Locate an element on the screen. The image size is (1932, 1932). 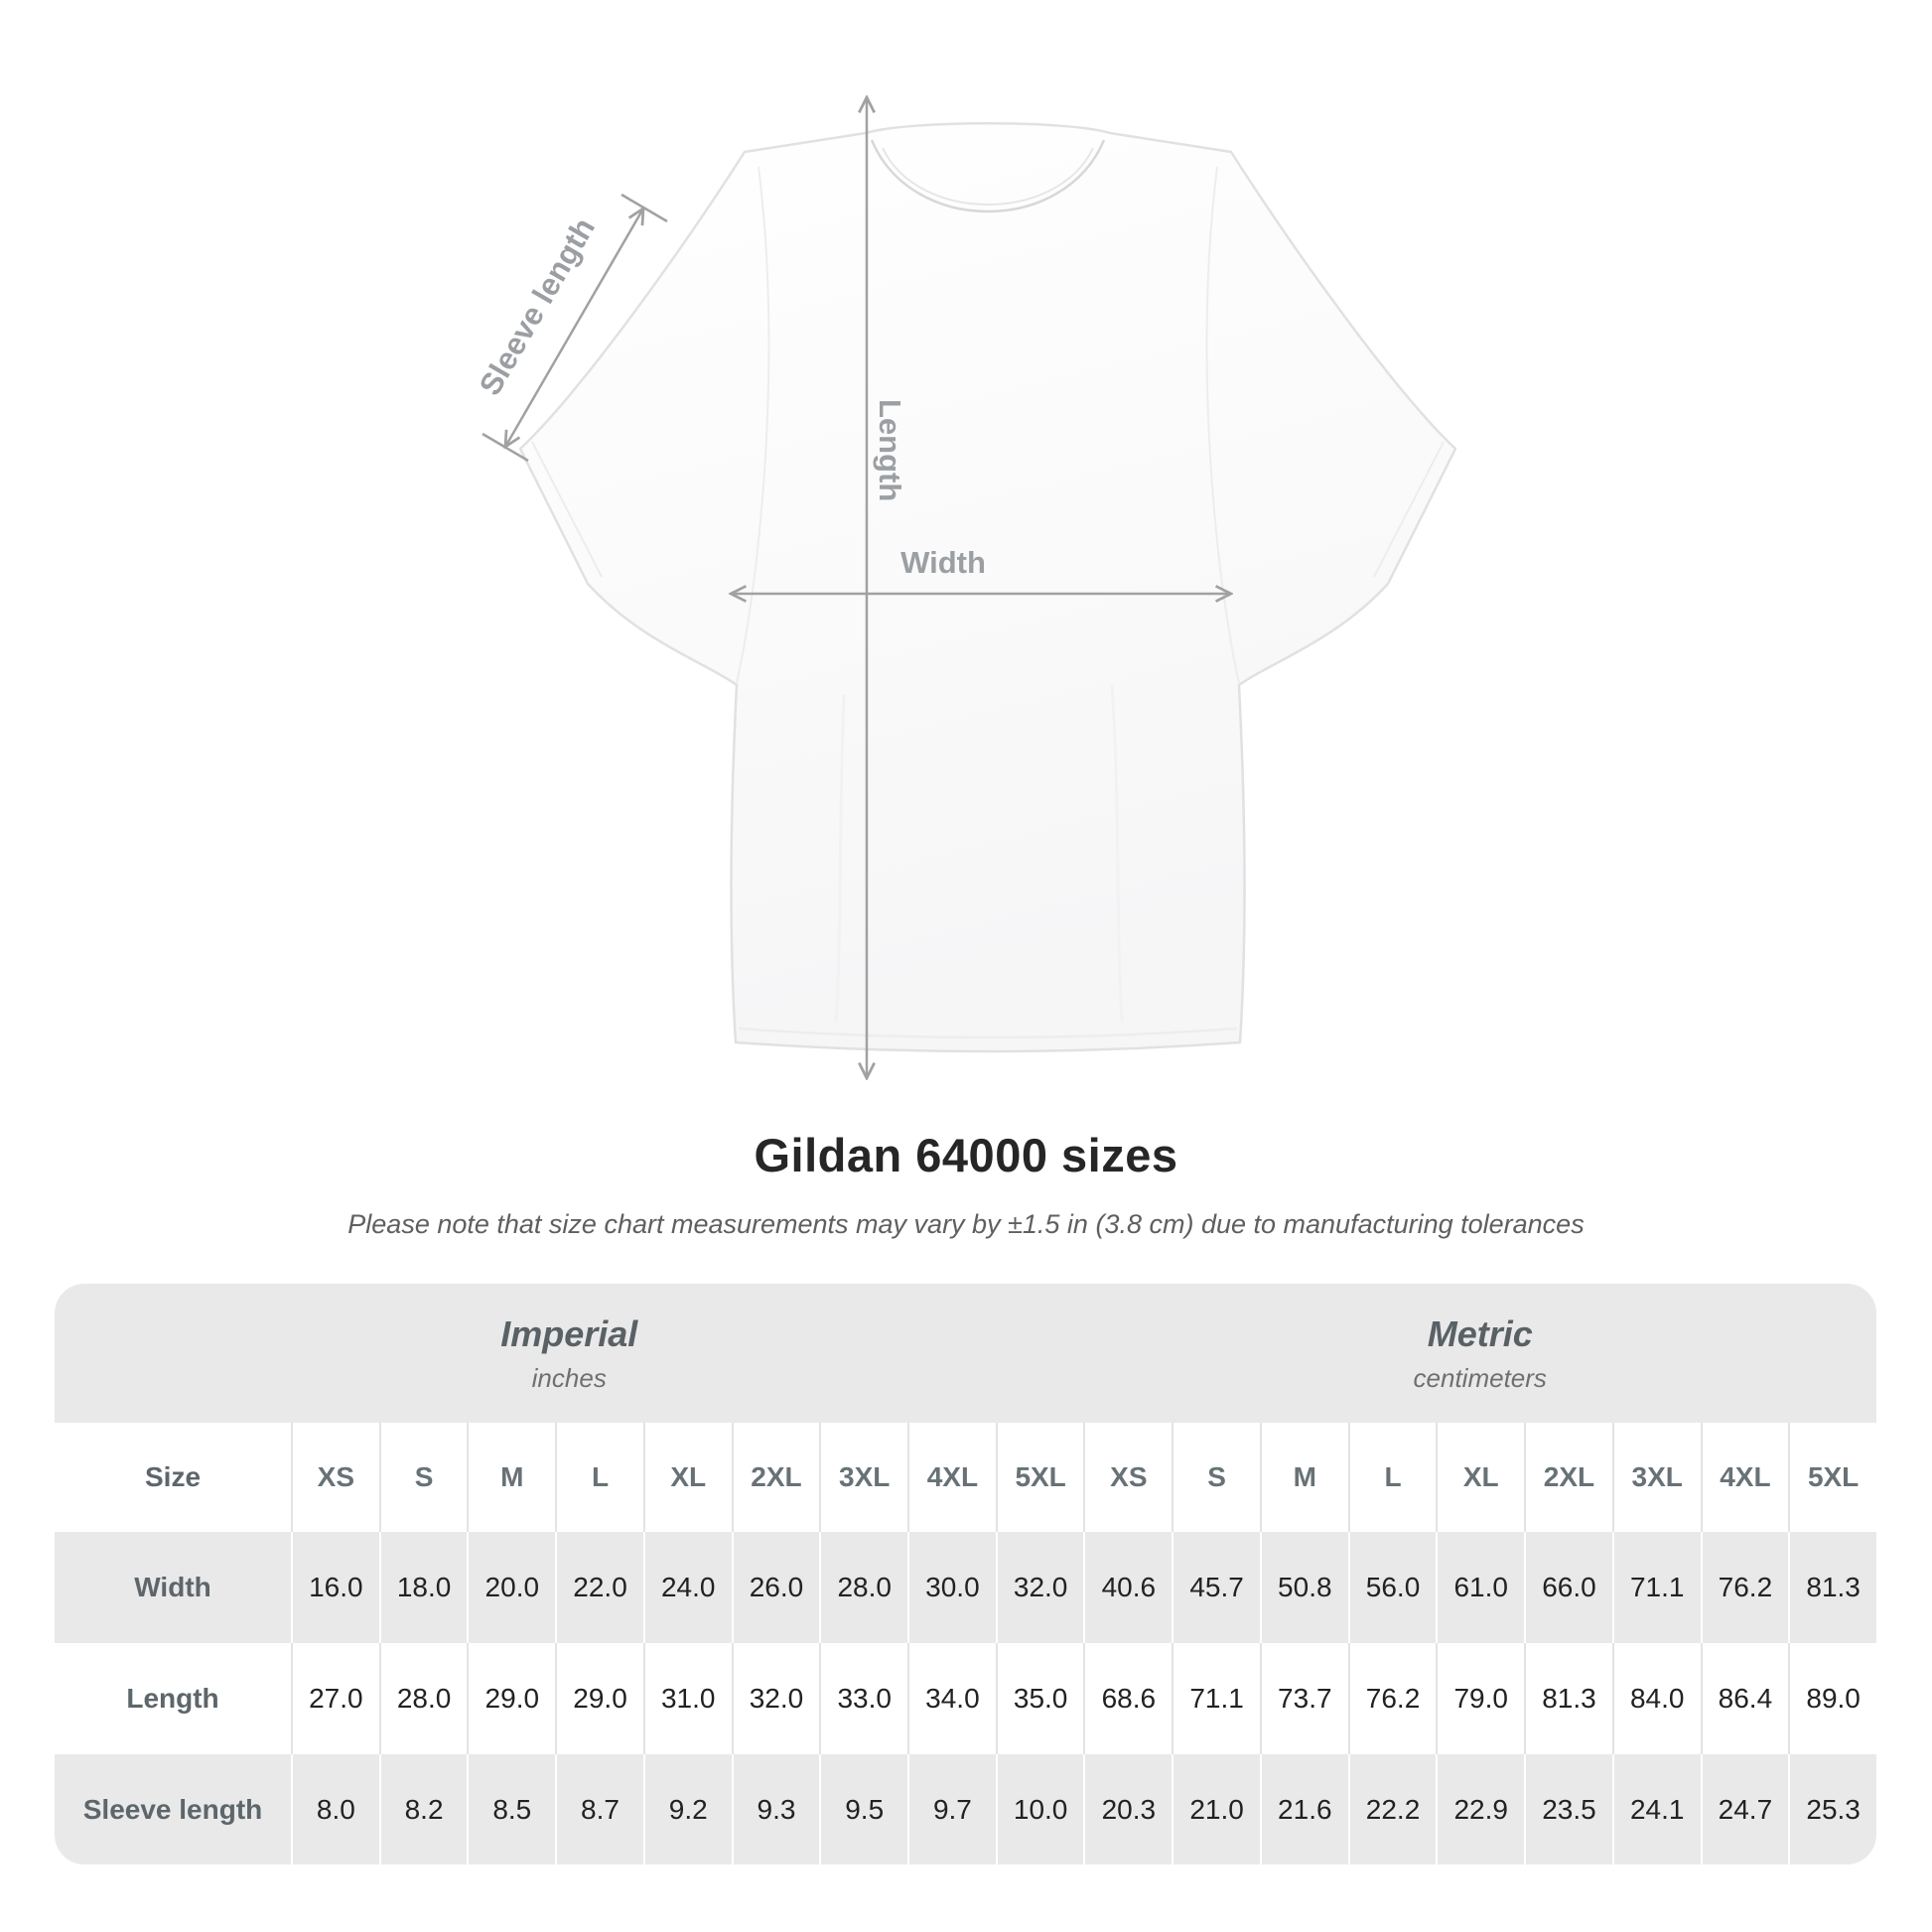
measurement-value: 27.0 is located at coordinates (335, 1698).